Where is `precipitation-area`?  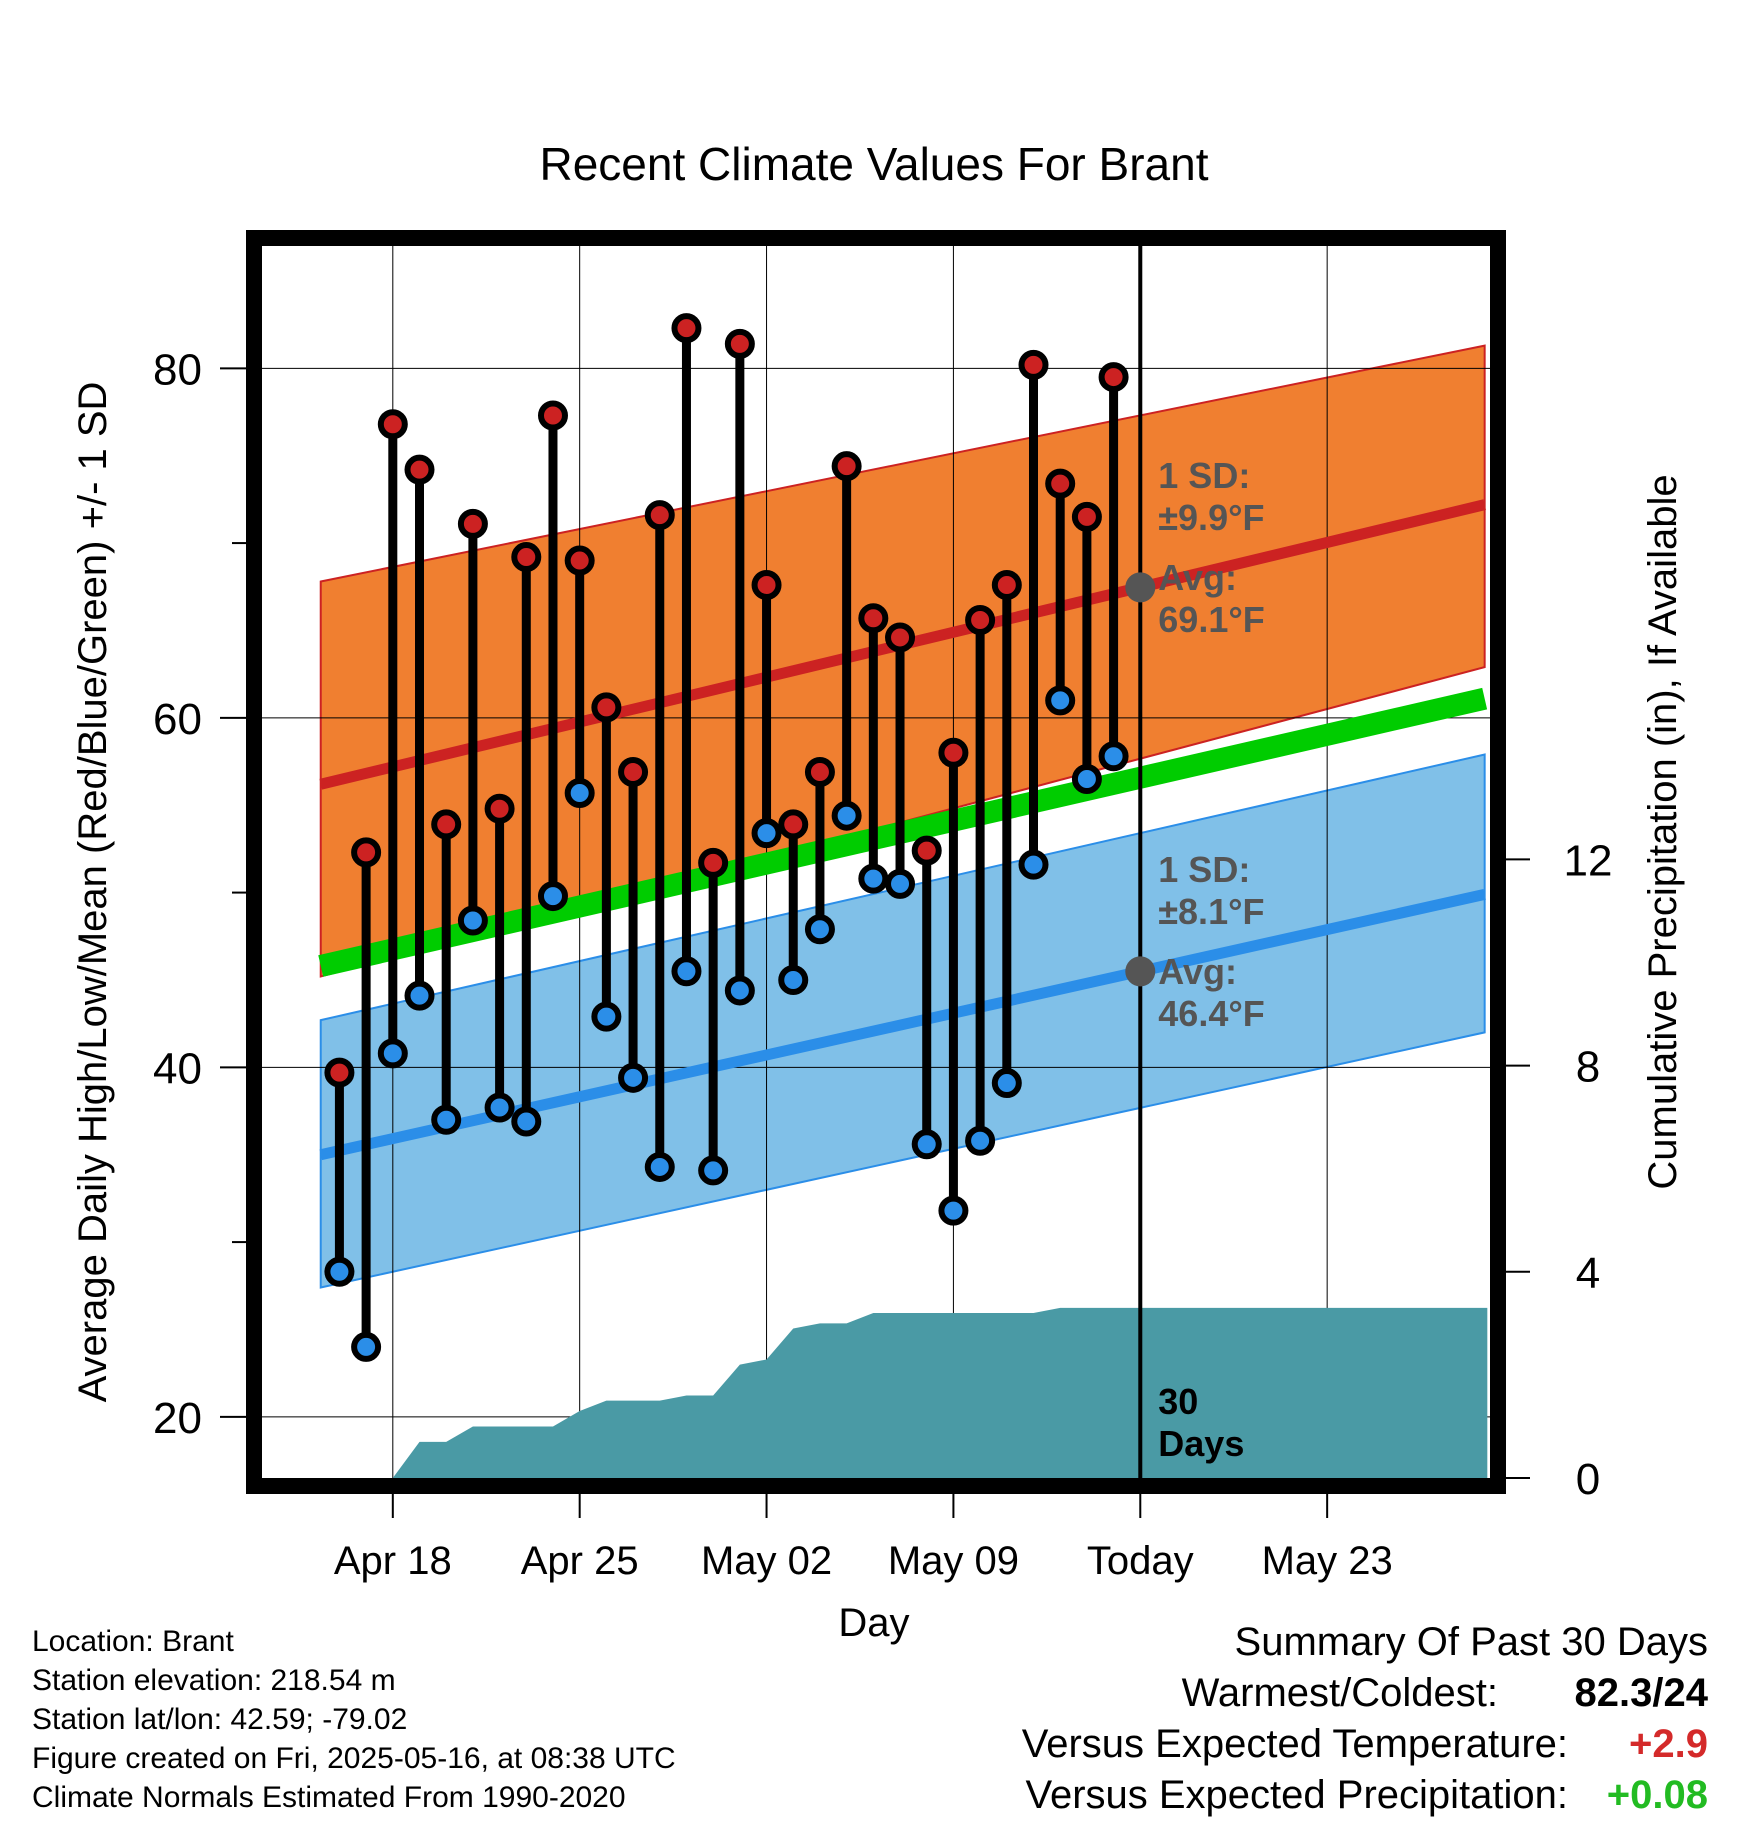 precipitation-area is located at coordinates (940, 1392).